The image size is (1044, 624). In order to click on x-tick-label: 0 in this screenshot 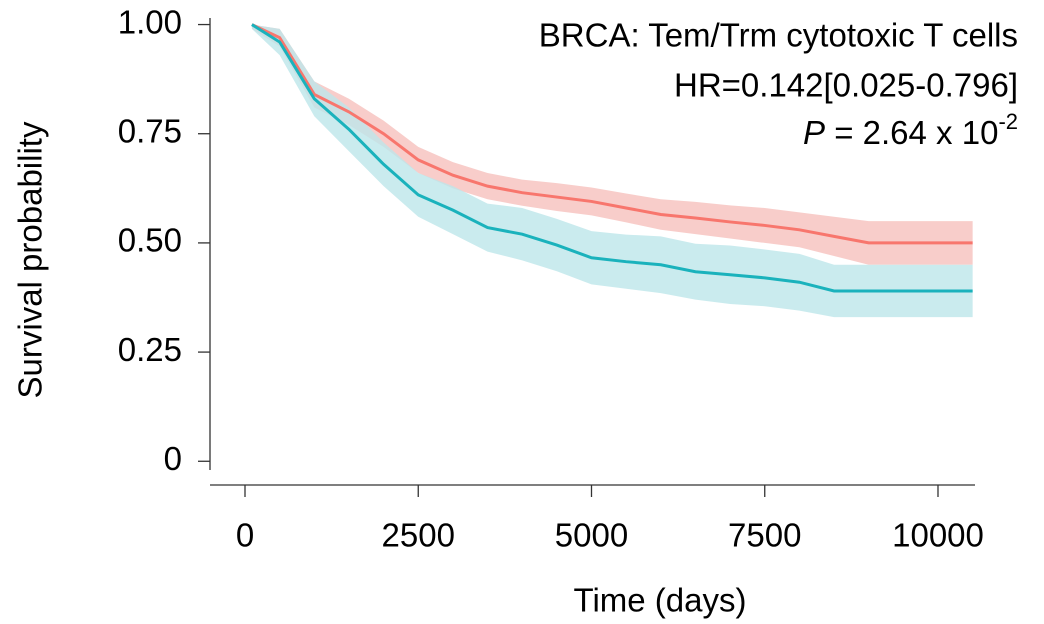, I will do `click(245, 535)`.